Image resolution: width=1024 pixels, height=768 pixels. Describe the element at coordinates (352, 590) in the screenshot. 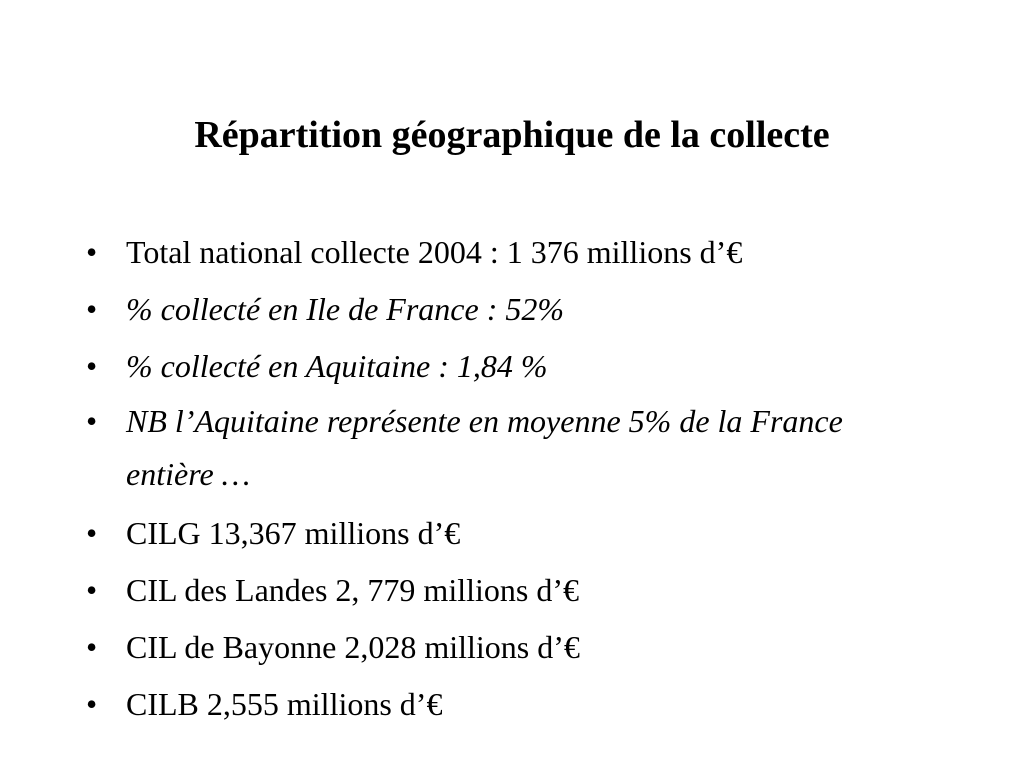

I see `bullet-text: CIL des Landes 2, 779 millions d’€` at that location.